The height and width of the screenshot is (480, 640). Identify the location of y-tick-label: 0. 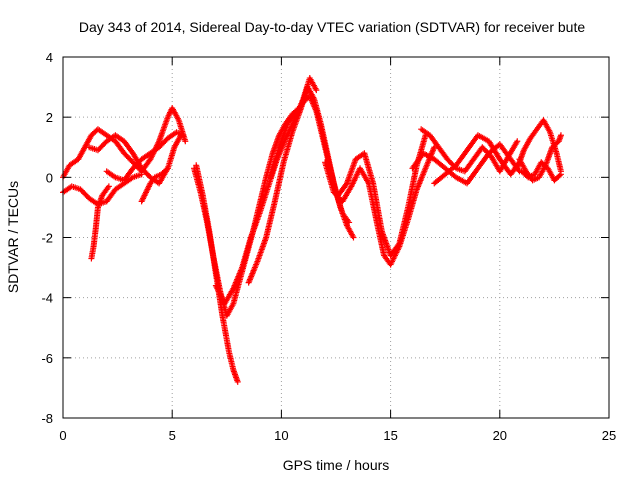
(49, 177).